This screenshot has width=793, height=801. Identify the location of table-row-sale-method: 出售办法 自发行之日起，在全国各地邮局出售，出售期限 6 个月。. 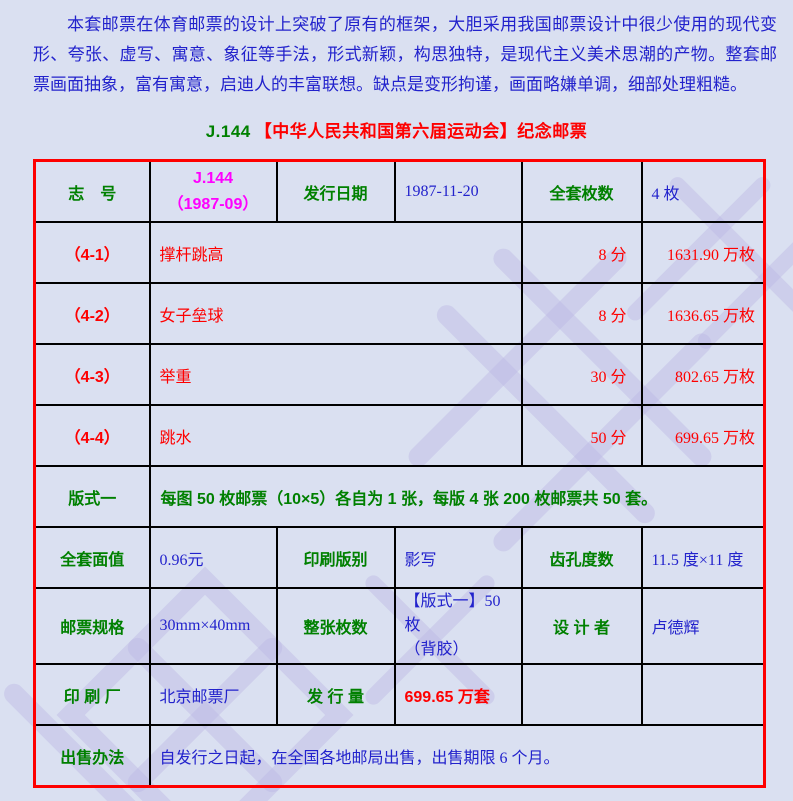
(399, 756).